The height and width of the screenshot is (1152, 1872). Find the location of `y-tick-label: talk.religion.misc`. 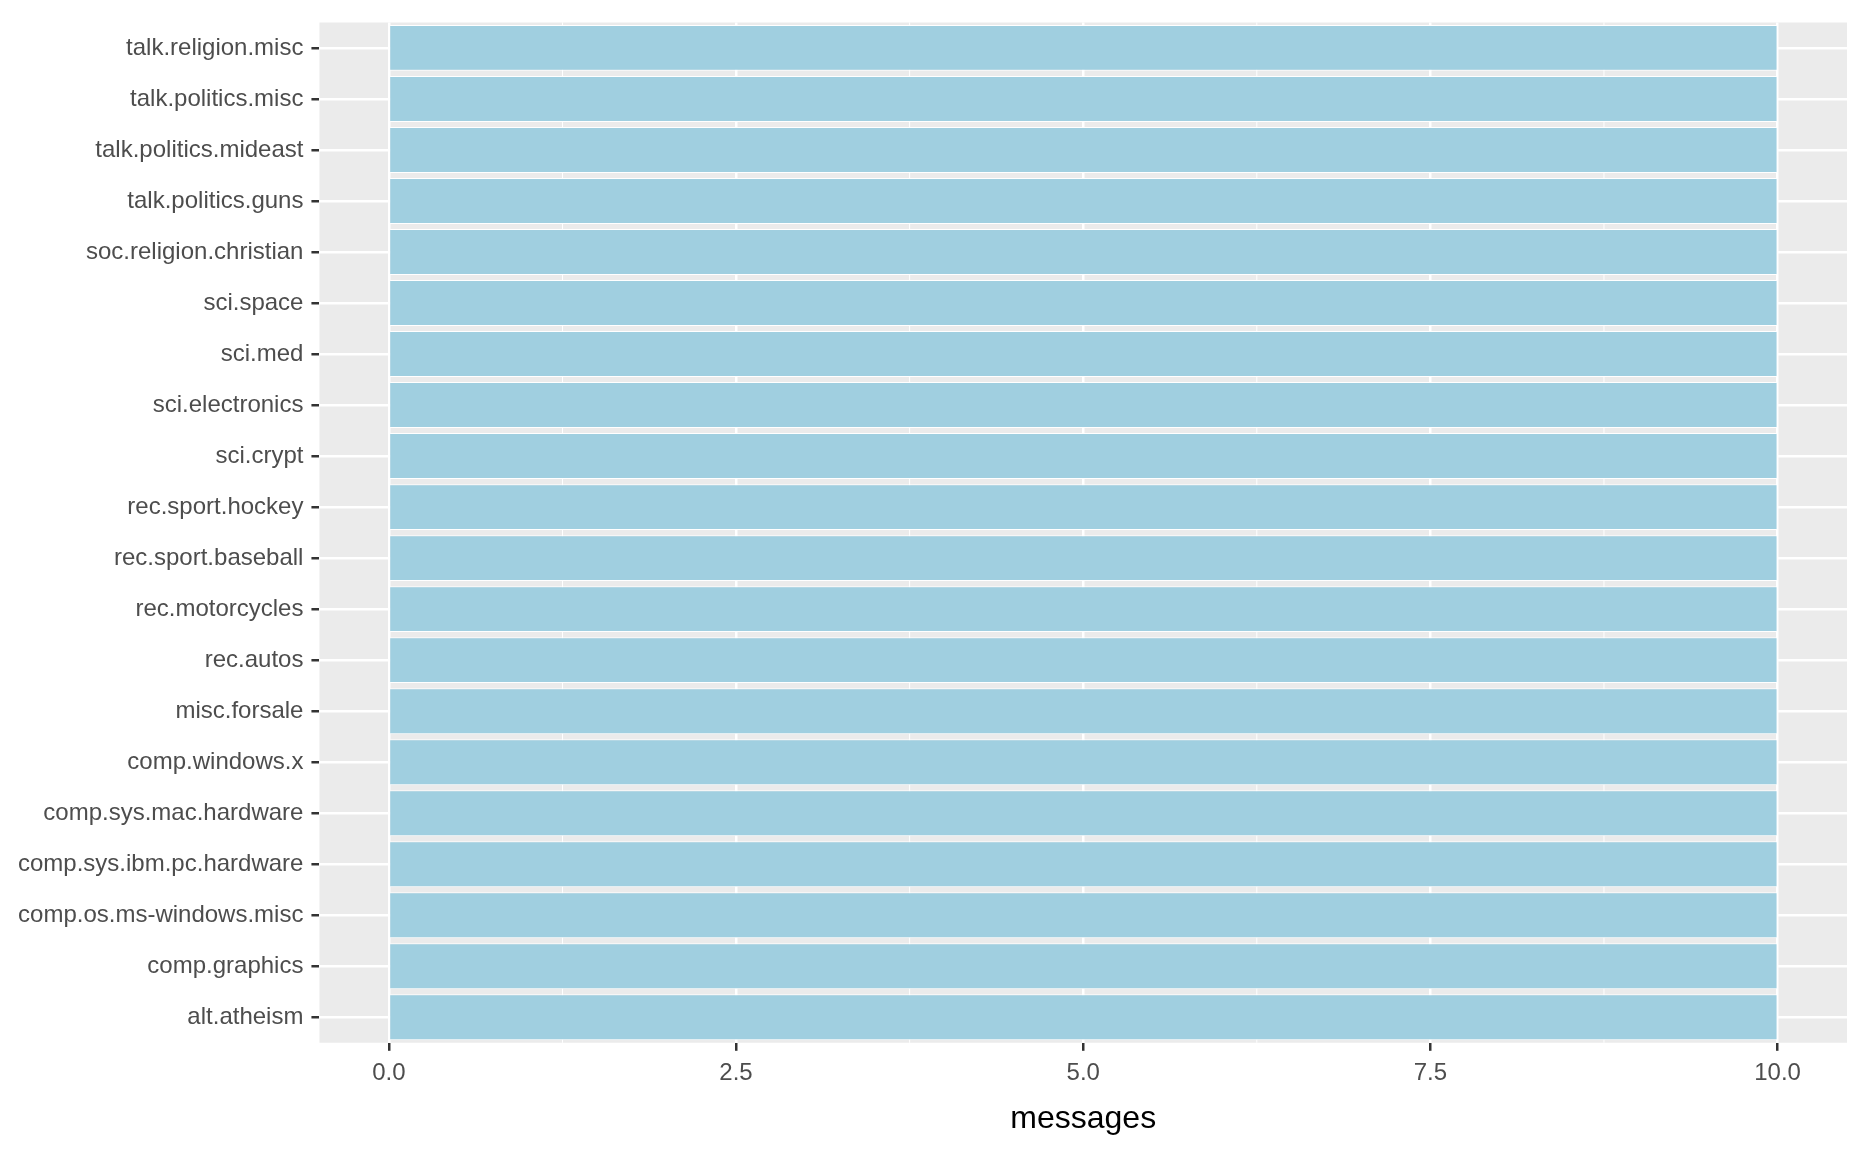

y-tick-label: talk.religion.misc is located at coordinates (215, 46).